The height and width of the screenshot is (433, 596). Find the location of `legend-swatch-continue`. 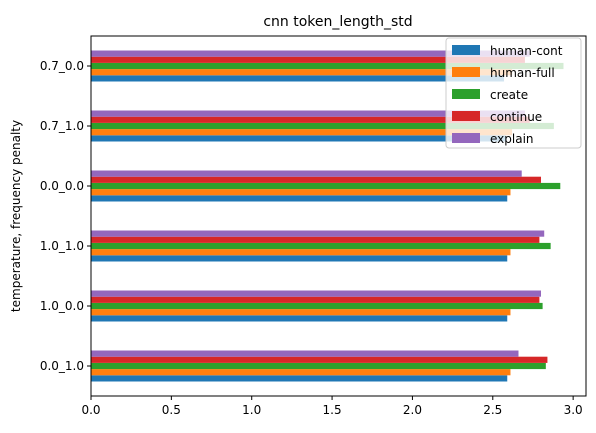

legend-swatch-continue is located at coordinates (466, 116).